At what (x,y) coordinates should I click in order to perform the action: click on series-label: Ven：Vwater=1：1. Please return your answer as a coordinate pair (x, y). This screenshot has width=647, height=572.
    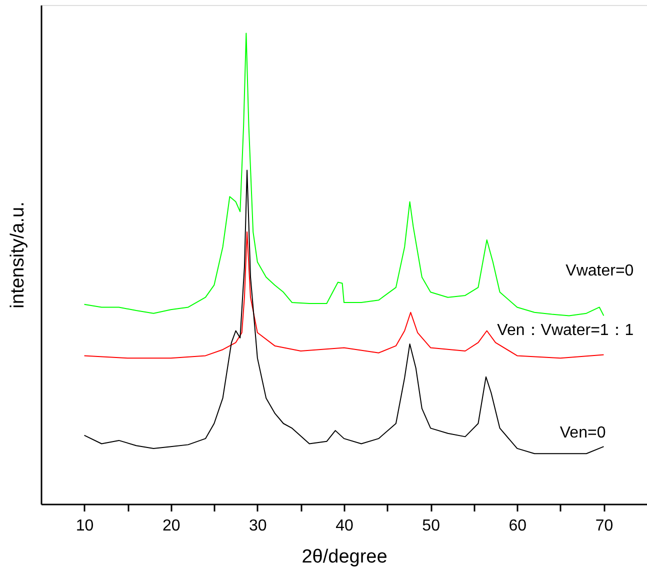
    Looking at the image, I should click on (565, 330).